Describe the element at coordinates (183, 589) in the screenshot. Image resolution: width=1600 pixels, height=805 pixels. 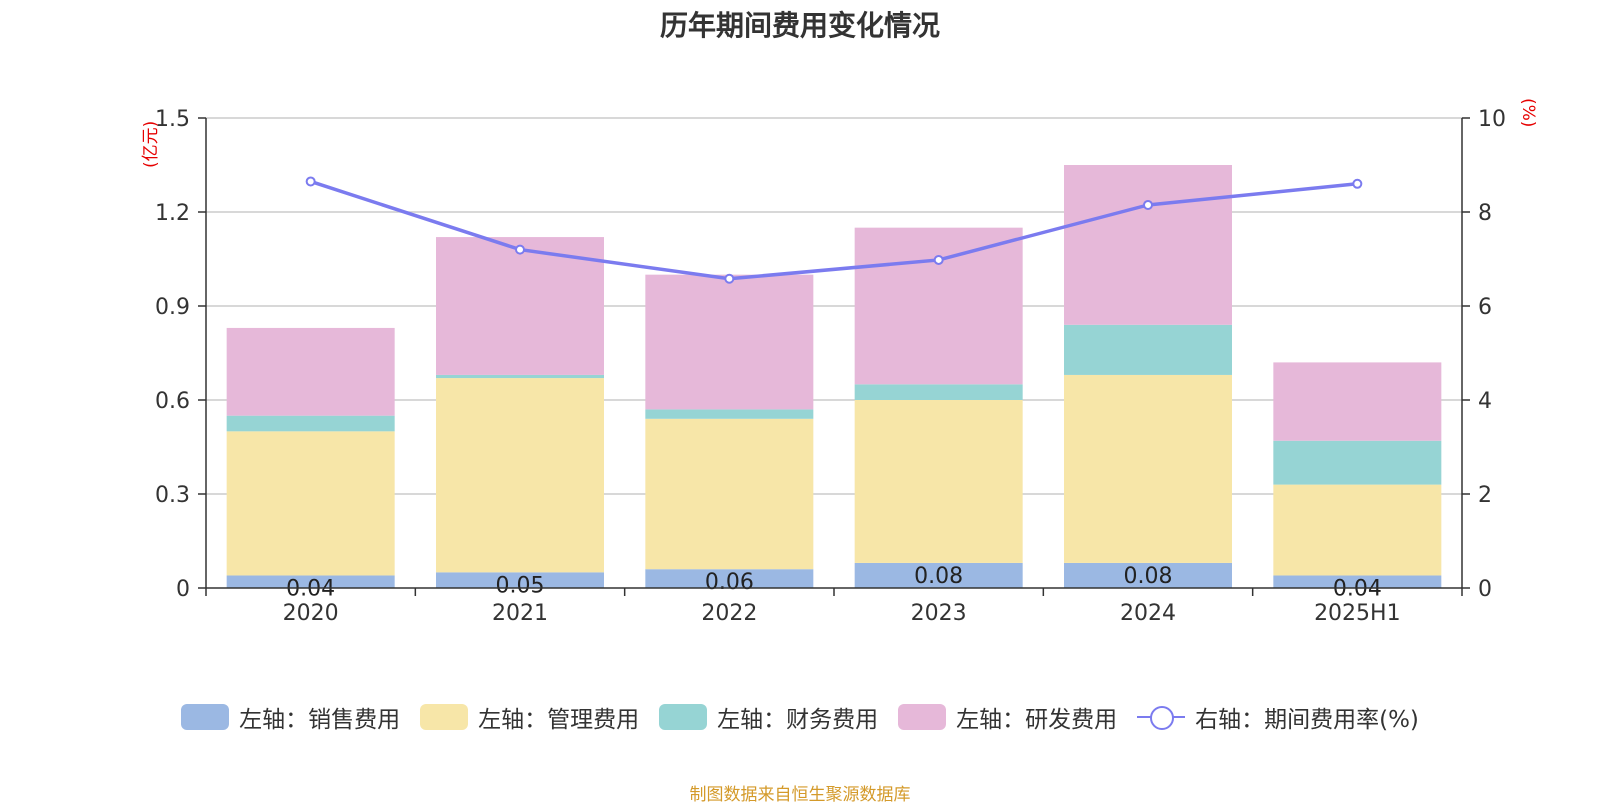
I see `left-axis-tick-label: 0` at that location.